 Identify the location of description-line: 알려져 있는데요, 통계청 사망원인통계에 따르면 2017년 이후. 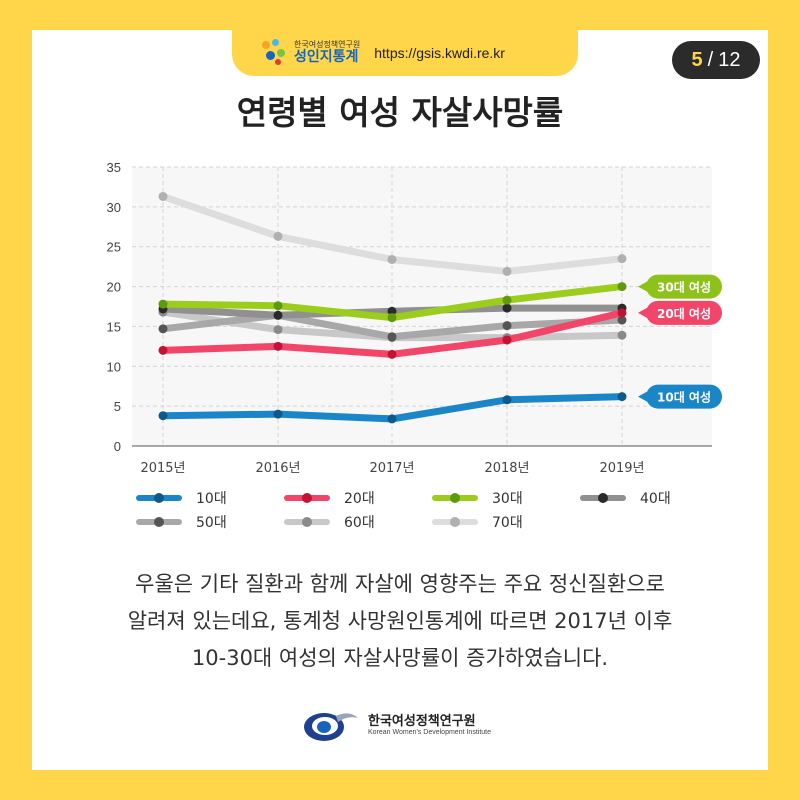
(400, 621).